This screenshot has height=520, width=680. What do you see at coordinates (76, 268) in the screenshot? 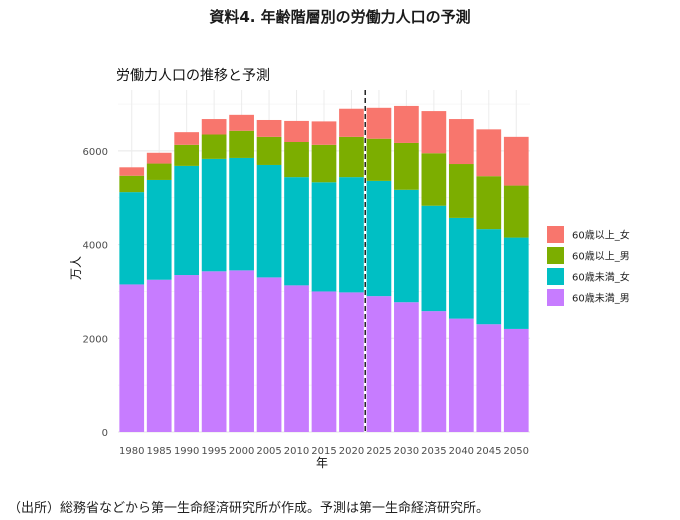
I see `y-axis-label: 万人` at bounding box center [76, 268].